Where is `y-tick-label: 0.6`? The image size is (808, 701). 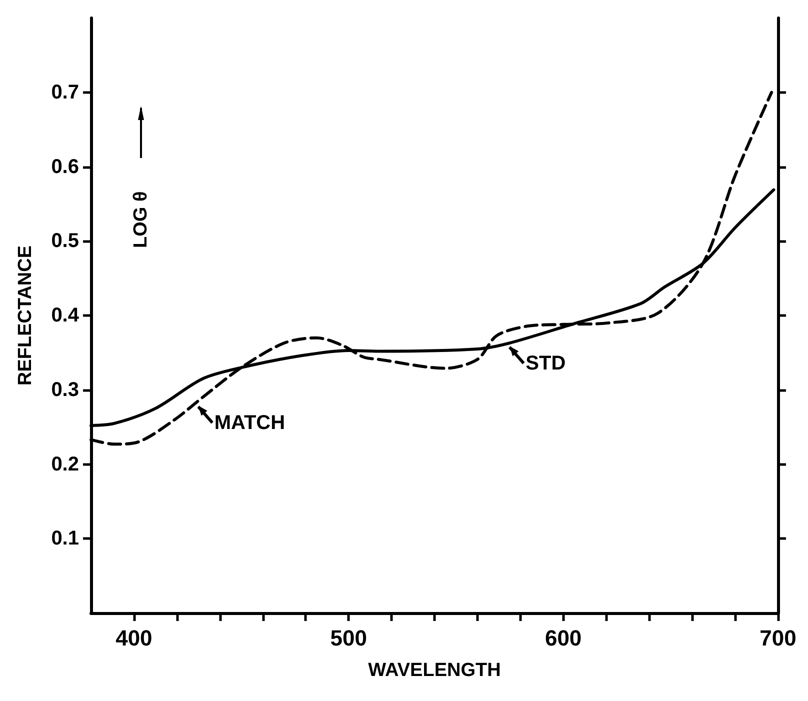
y-tick-label: 0.6 is located at coordinates (65, 167).